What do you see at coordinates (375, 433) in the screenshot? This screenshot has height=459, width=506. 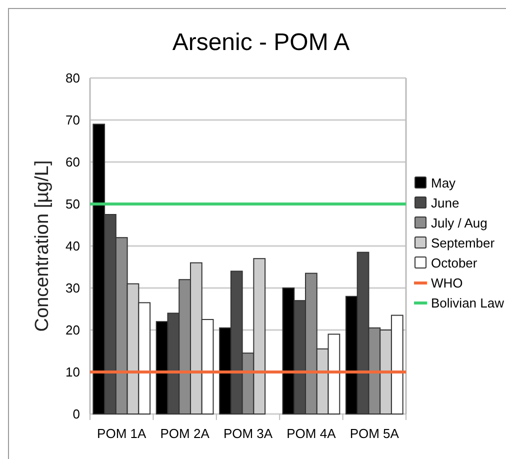 I see `x-tick-label: POM 5A` at bounding box center [375, 433].